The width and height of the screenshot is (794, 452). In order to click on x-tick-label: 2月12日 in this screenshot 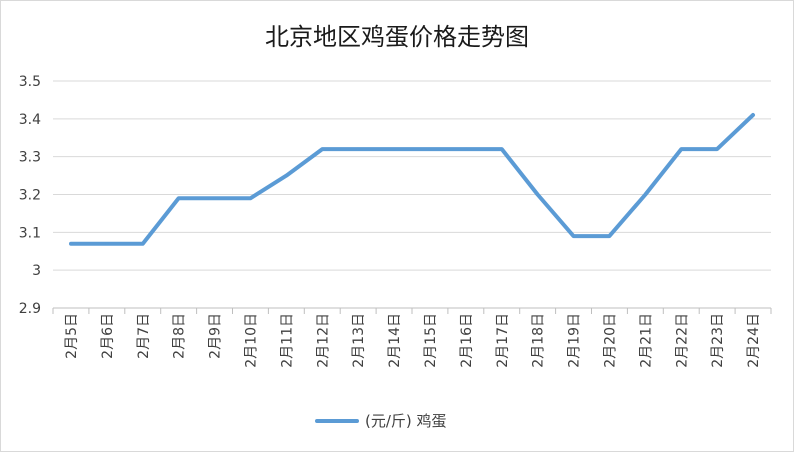, I will do `click(323, 340)`.